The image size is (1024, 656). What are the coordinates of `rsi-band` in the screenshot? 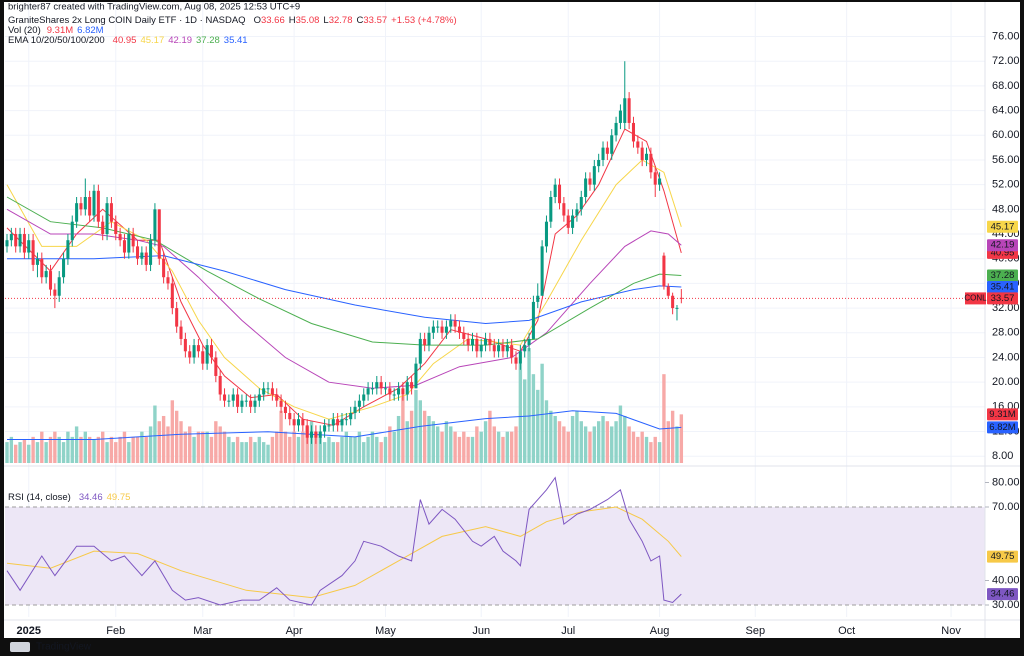 It's located at (495, 555).